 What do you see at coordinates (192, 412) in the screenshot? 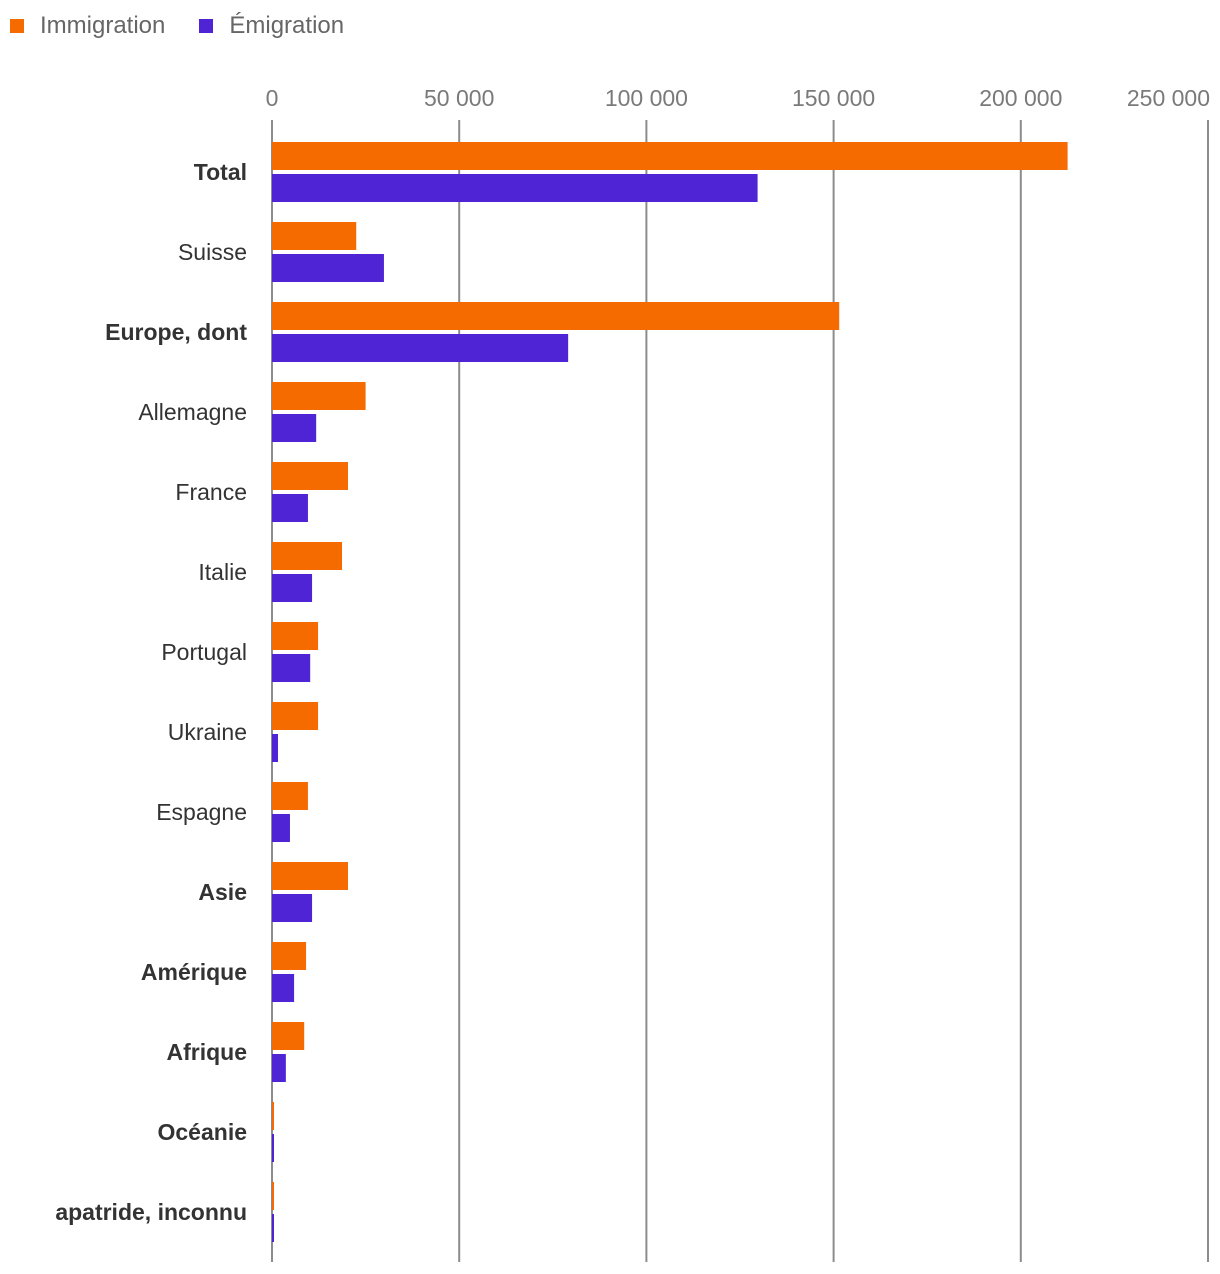
I see `category-label: Allemagne` at bounding box center [192, 412].